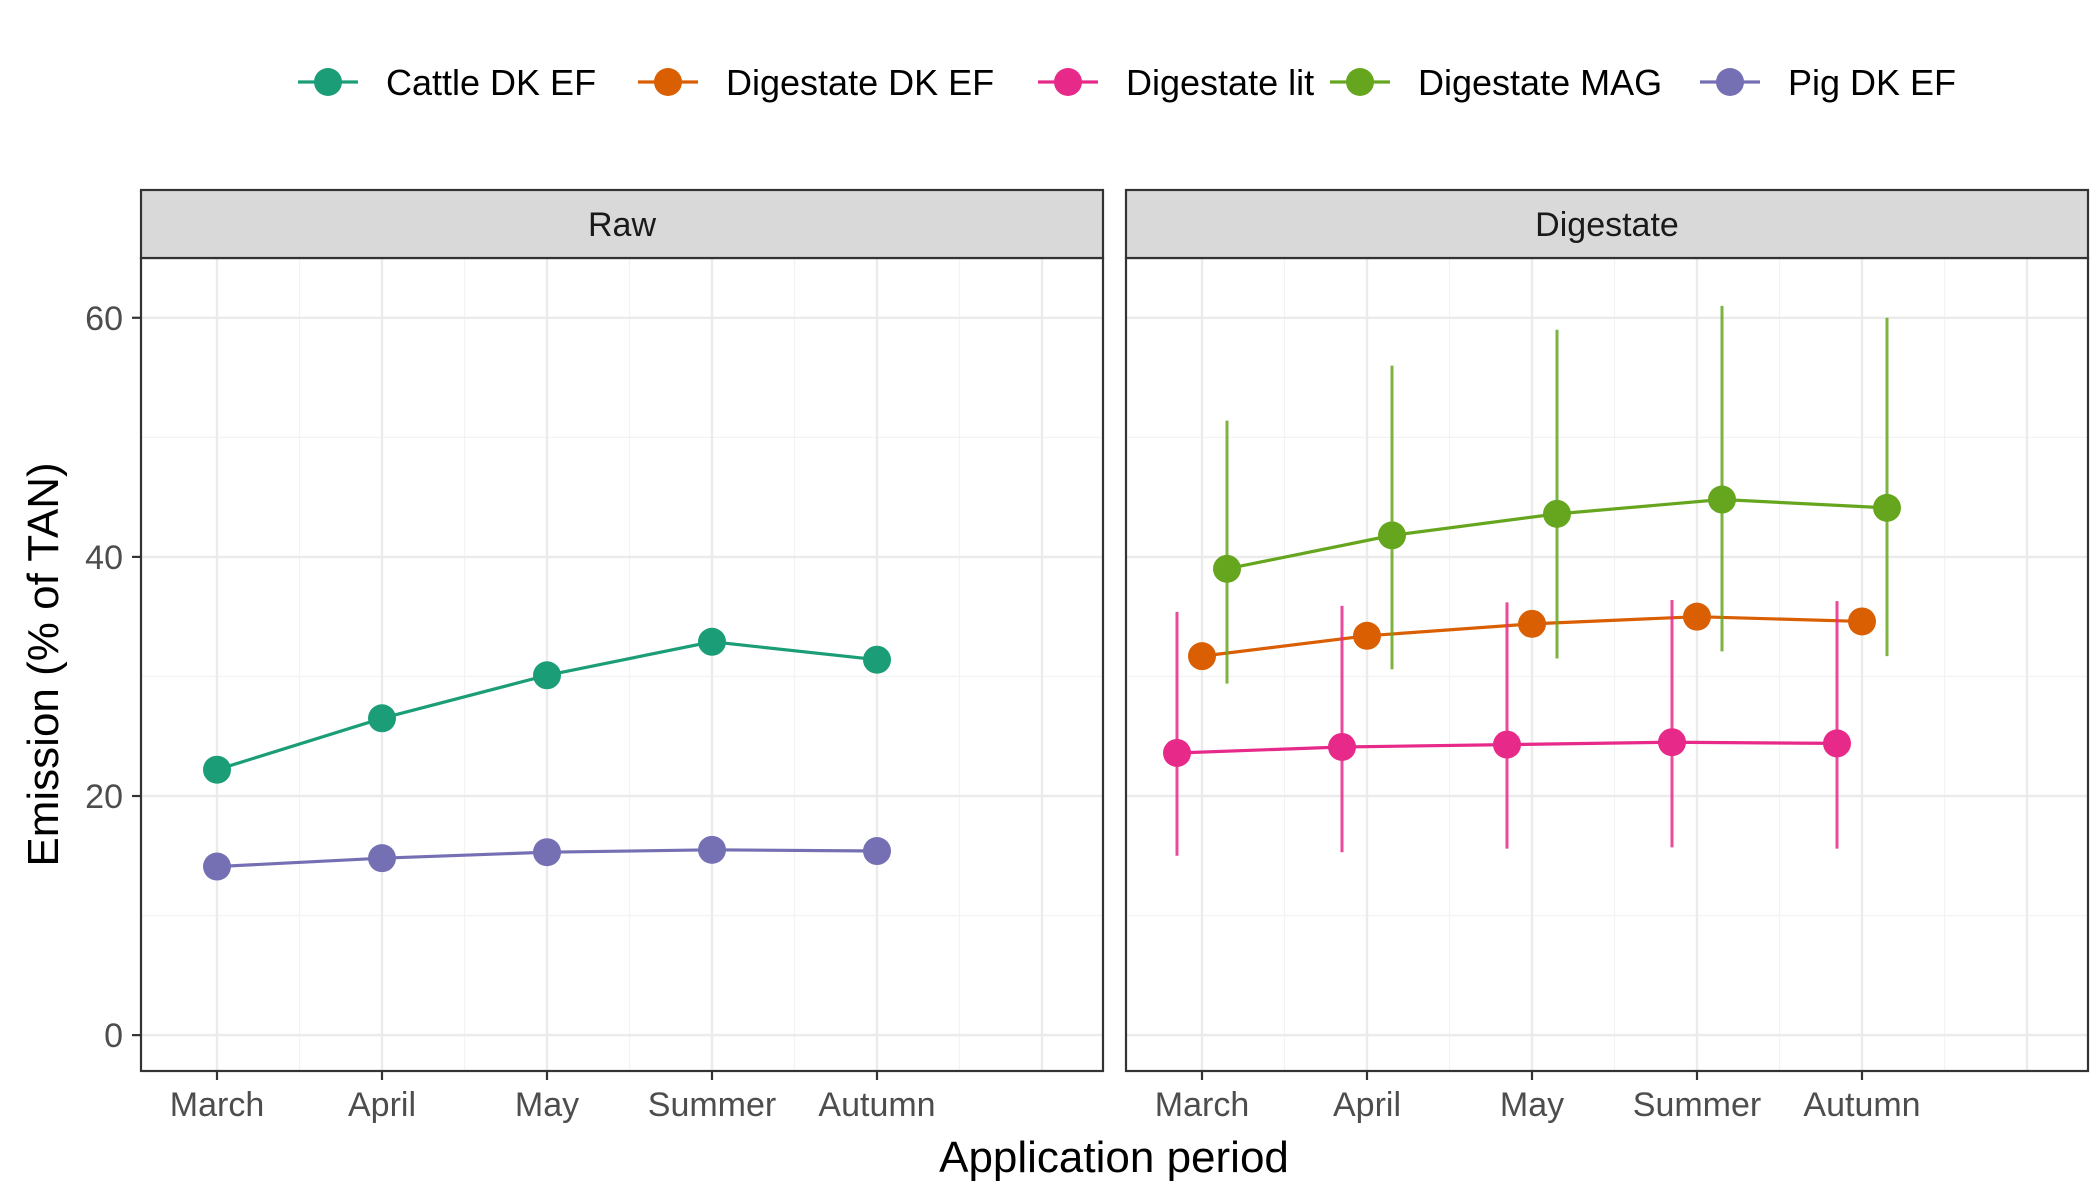 Image resolution: width=2100 pixels, height=1200 pixels. Describe the element at coordinates (1220, 82) in the screenshot. I see `legend-label: Digestate lit` at that location.